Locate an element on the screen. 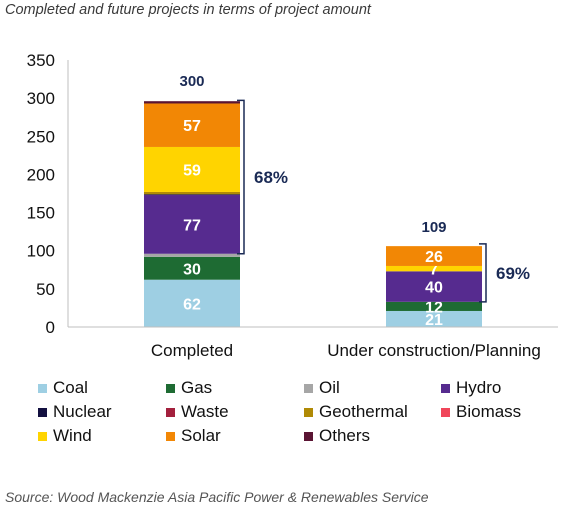  data-label: 57 is located at coordinates (192, 126).